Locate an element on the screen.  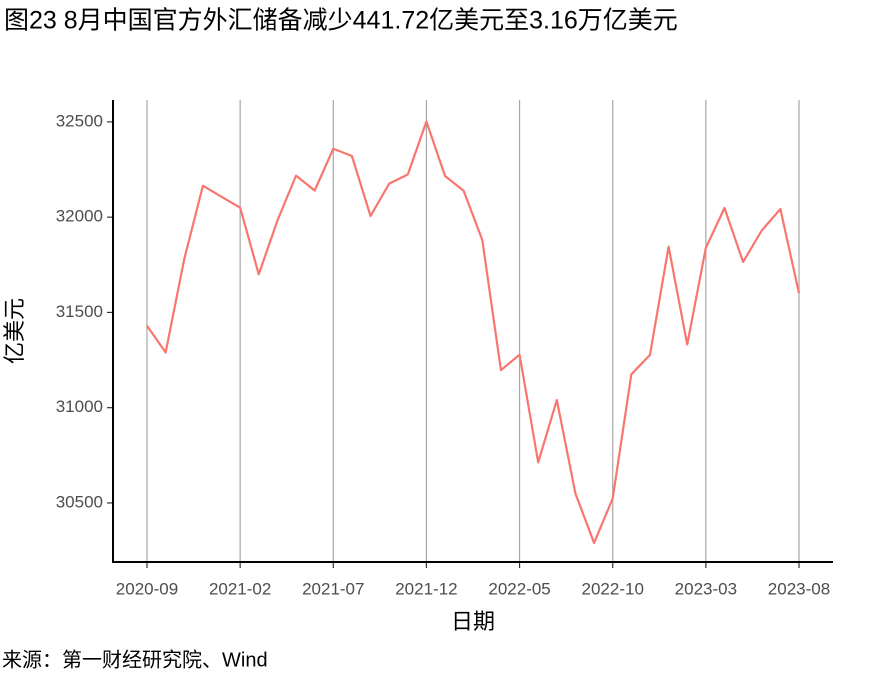
x-tick-label: 2023-03 is located at coordinates (706, 588).